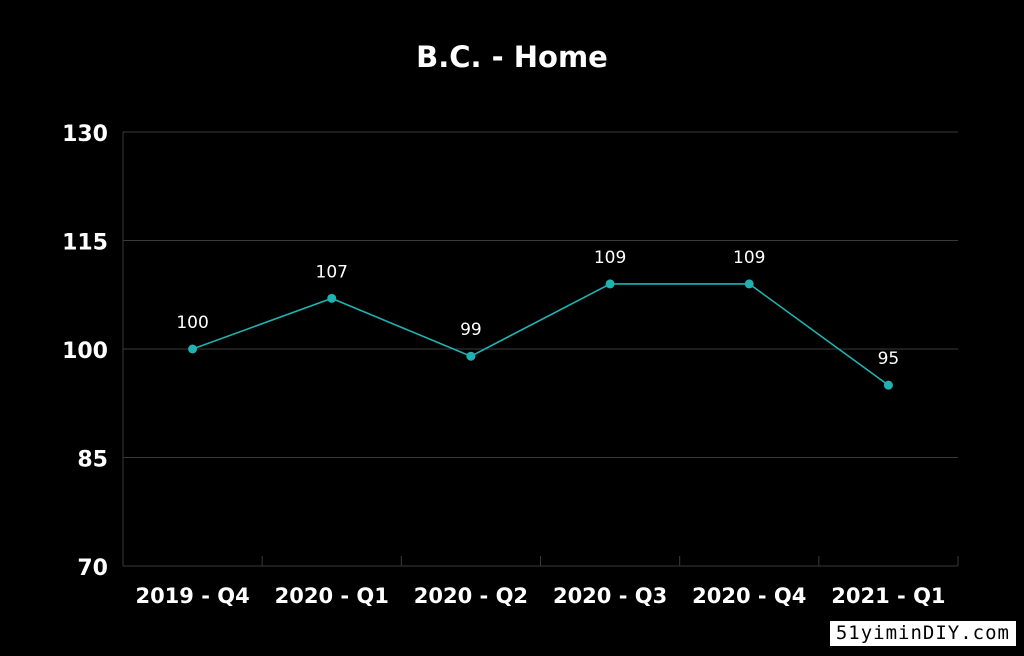 Image resolution: width=1024 pixels, height=656 pixels. I want to click on data-points, so click(540, 334).